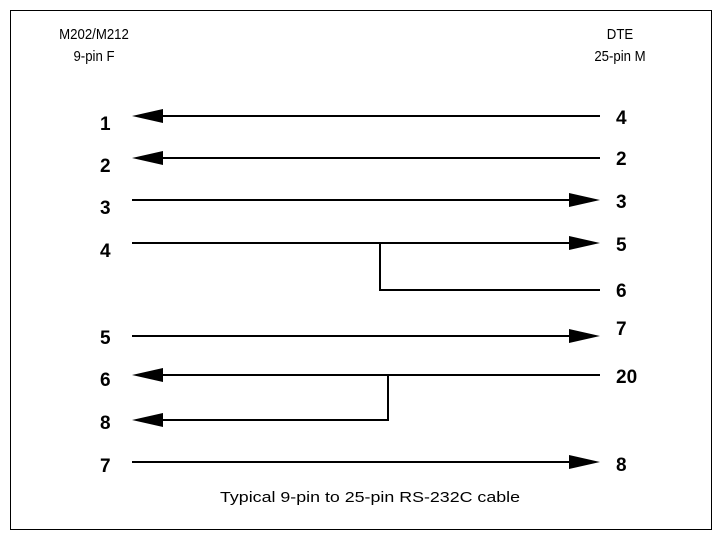 The width and height of the screenshot is (722, 540). What do you see at coordinates (370, 497) in the screenshot?
I see `diagram-caption: Typical 9-pin to 25-pin RS-232C cable` at bounding box center [370, 497].